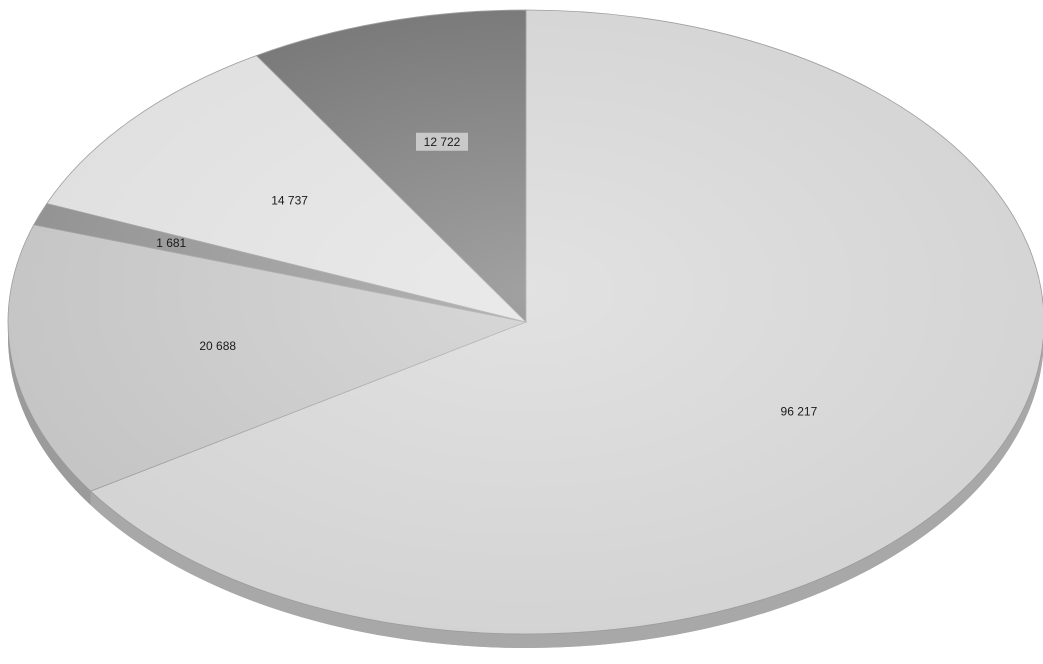 This screenshot has width=1043, height=664. Describe the element at coordinates (171, 243) in the screenshot. I see `slice-label: 1 681` at that location.